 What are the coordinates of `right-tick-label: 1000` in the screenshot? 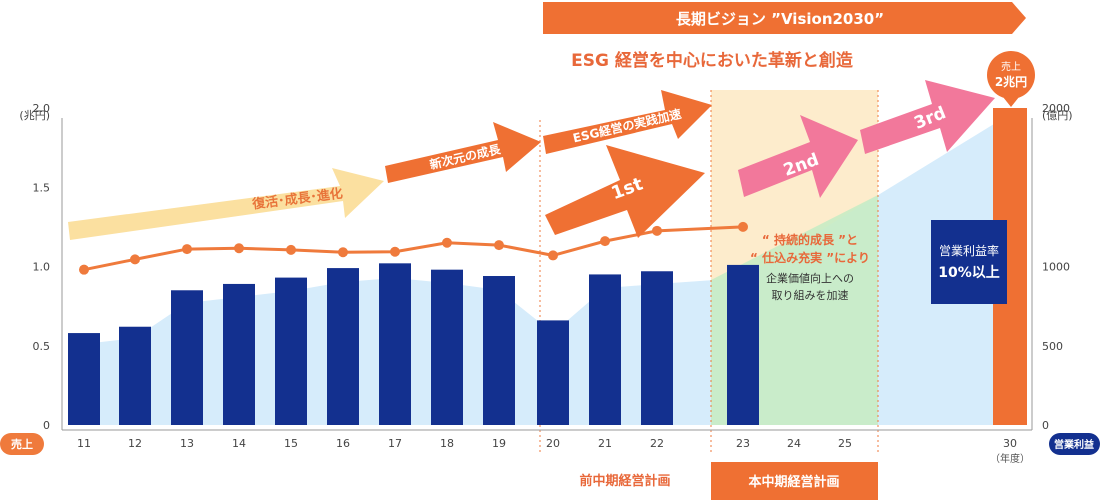 It's located at (1056, 267).